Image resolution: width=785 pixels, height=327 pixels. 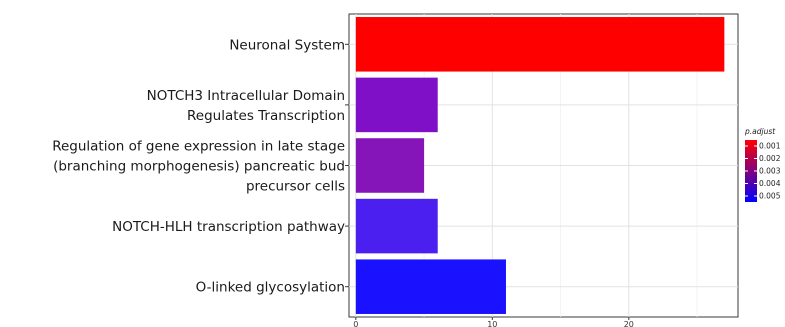 I want to click on legend-label: 0.002, so click(x=770, y=158).